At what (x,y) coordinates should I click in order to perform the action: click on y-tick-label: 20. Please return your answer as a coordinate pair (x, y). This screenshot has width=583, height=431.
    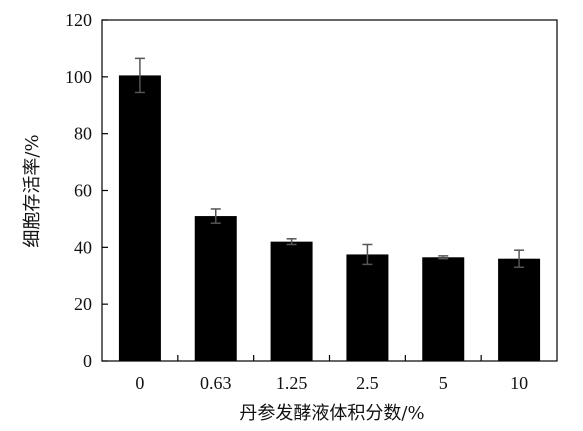
    Looking at the image, I should click on (83, 304).